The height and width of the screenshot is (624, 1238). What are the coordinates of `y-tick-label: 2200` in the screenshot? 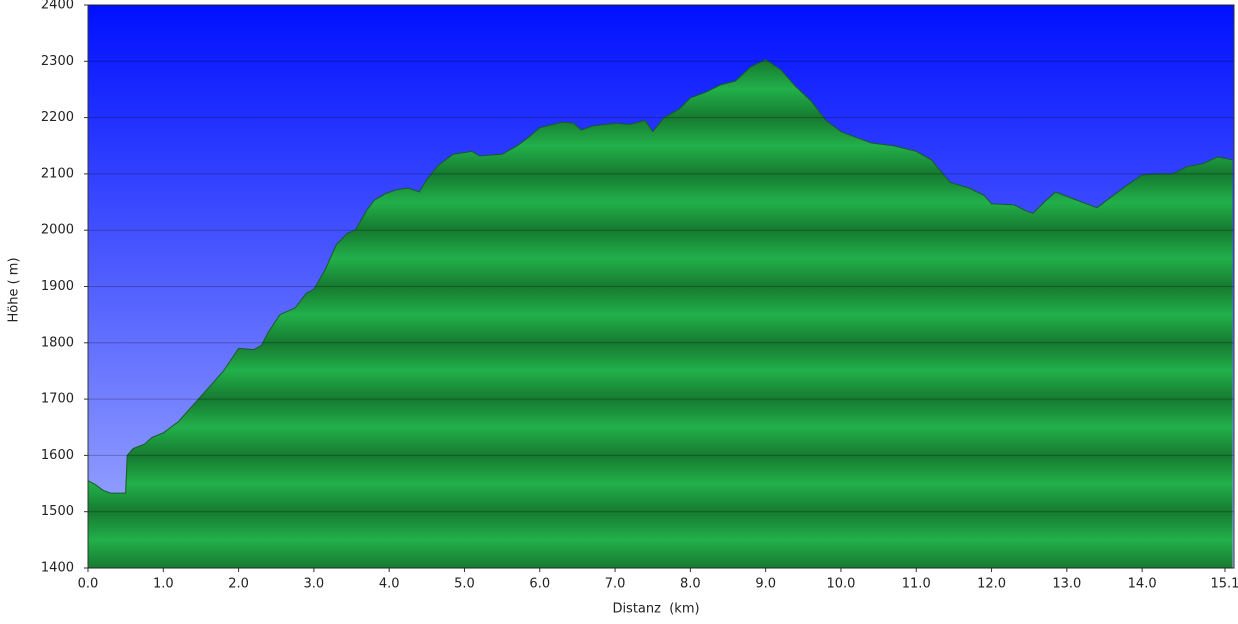 It's located at (57, 117).